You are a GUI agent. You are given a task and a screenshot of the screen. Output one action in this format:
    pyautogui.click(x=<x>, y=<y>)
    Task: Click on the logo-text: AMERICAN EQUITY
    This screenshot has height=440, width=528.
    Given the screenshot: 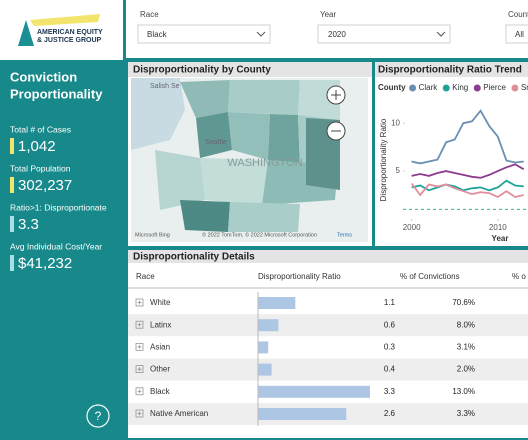 What is the action you would take?
    pyautogui.click(x=70, y=32)
    